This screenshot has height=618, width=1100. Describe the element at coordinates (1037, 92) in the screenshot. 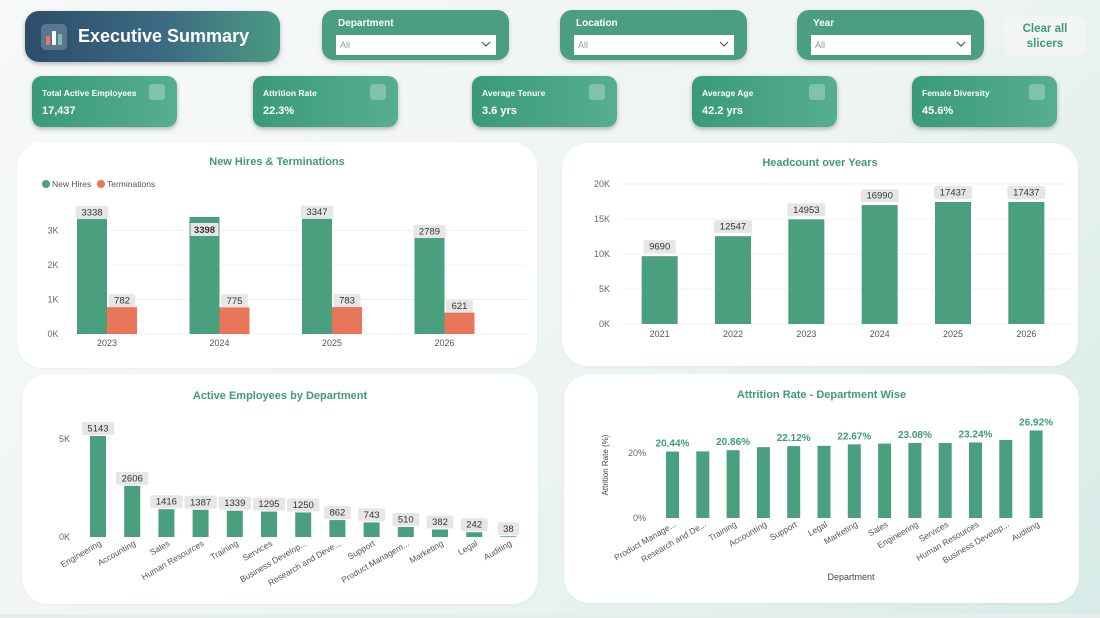

I see `female-icon` at that location.